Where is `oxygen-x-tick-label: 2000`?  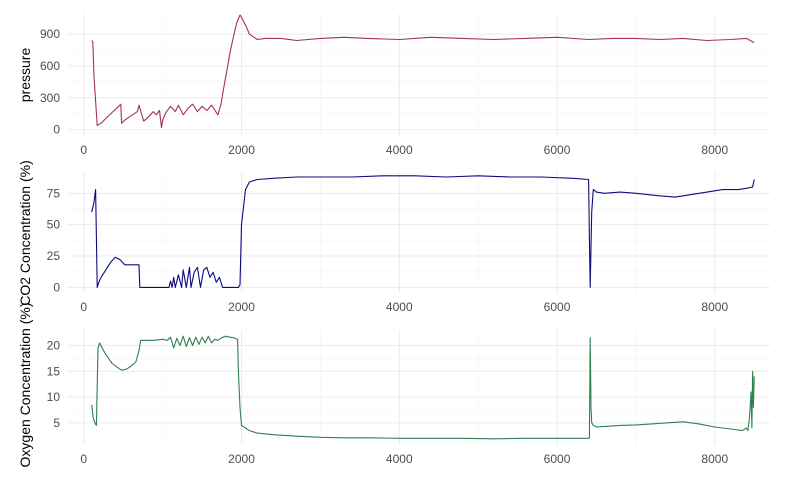 oxygen-x-tick-label: 2000 is located at coordinates (241, 459).